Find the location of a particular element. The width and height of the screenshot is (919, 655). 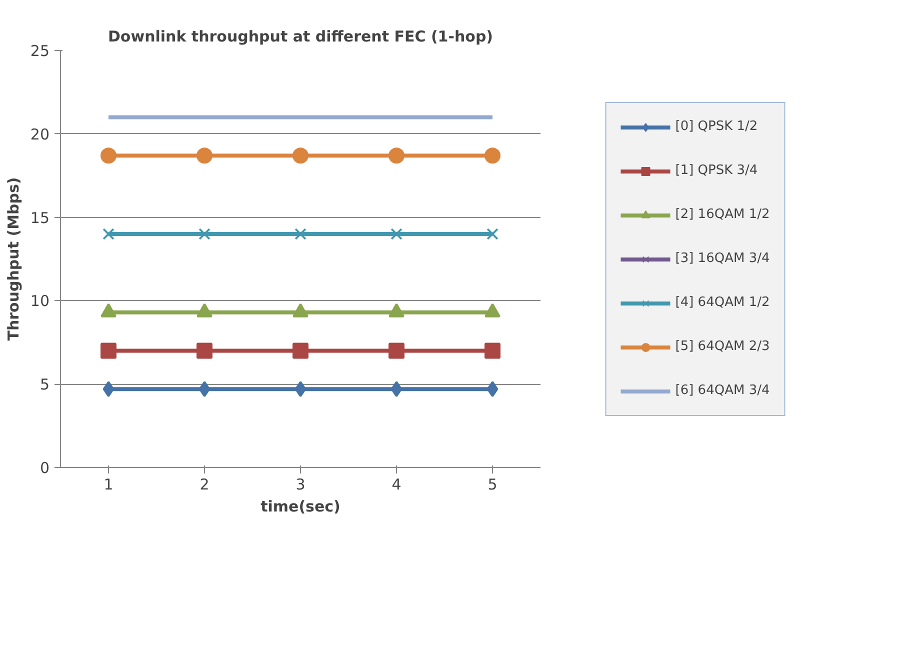

y-tick-label: 10 is located at coordinates (40, 301).